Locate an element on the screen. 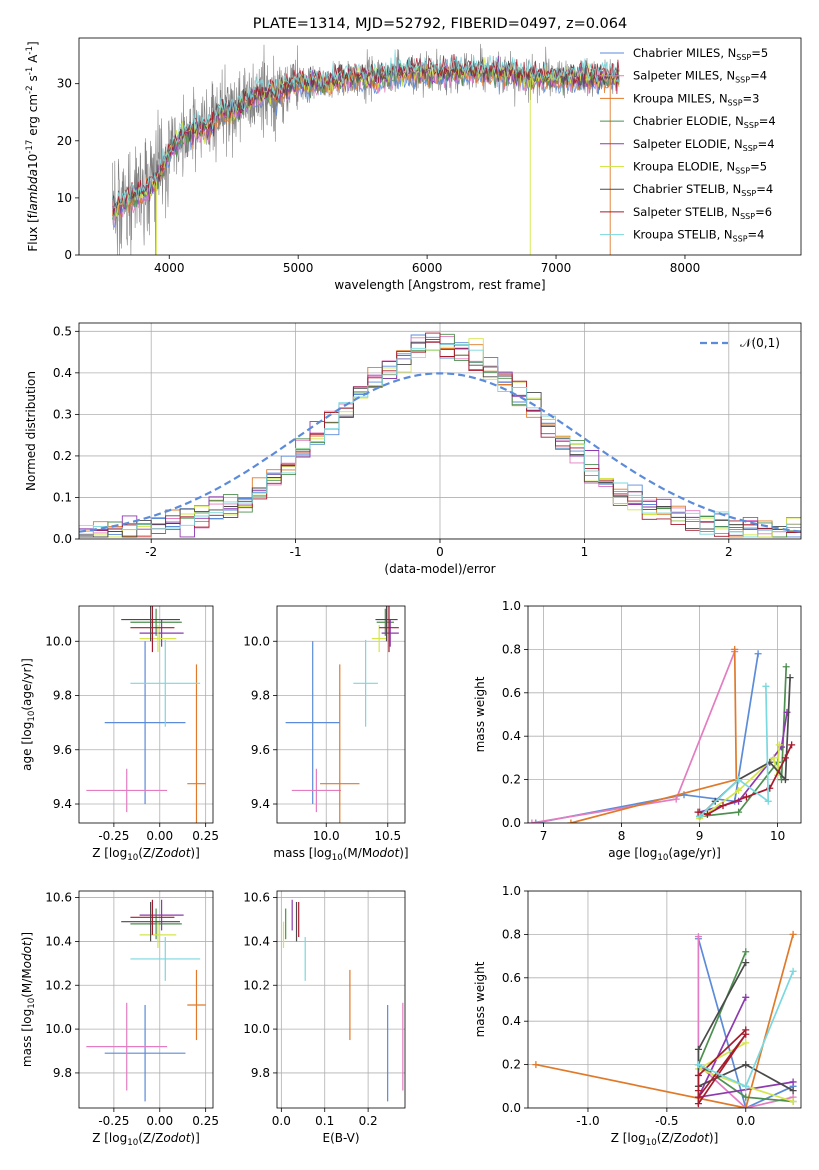 The height and width of the screenshot is (1170, 819). y-tick-label: 0.1 is located at coordinates (62, 497).